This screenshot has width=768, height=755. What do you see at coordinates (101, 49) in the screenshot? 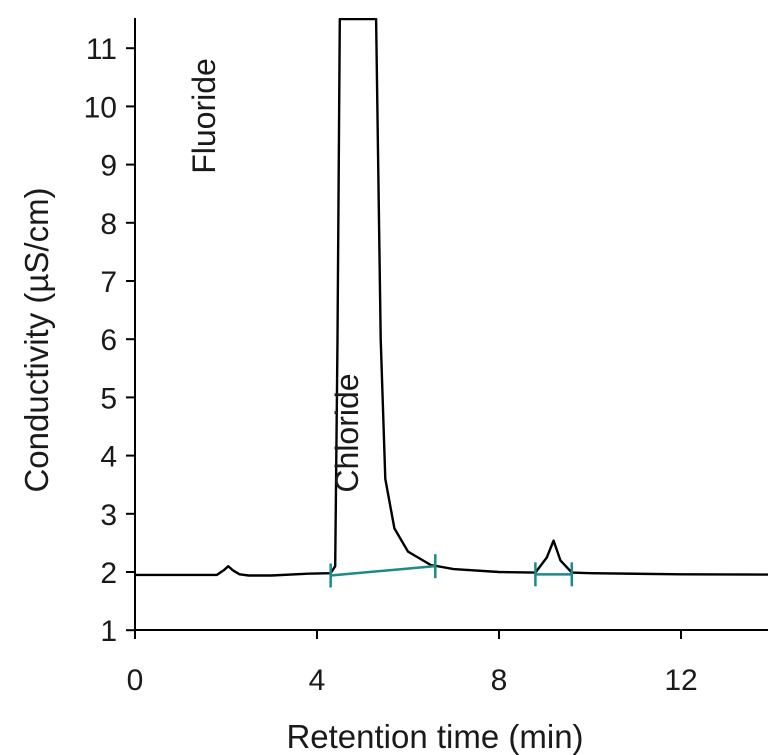
I see `y-tick-label: 11` at bounding box center [101, 49].